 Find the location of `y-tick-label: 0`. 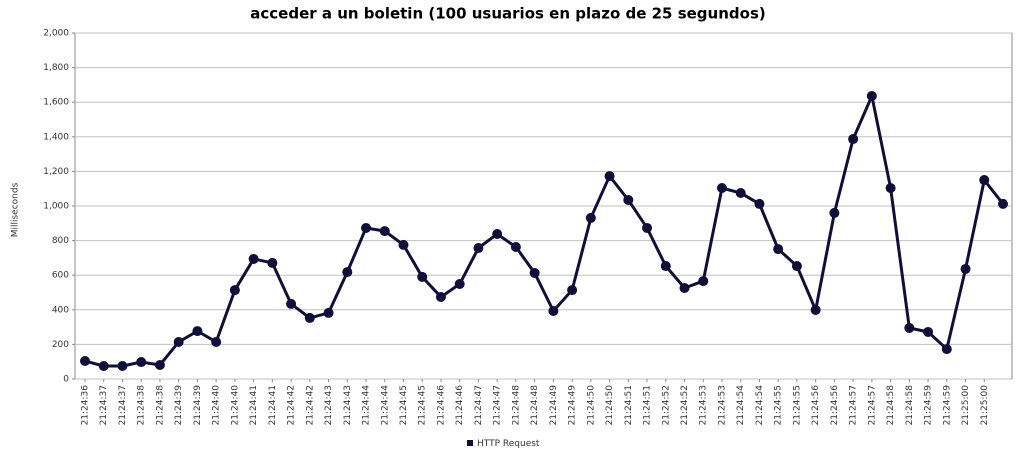

y-tick-label: 0 is located at coordinates (66, 380).